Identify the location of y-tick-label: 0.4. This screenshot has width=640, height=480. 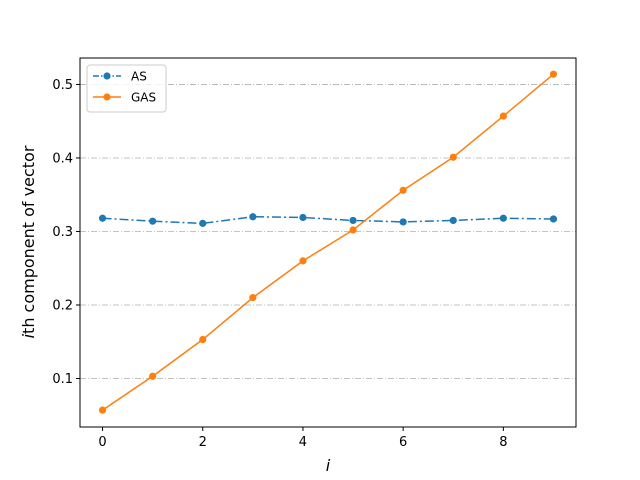
(62, 158).